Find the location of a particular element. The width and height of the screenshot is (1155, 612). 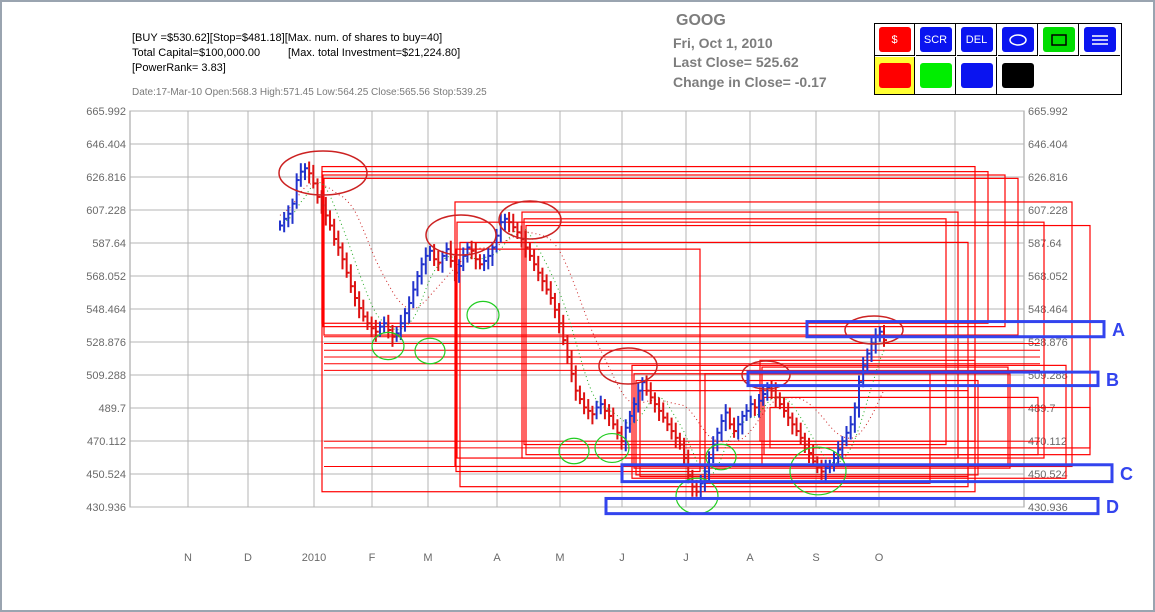

red-swatch-icon is located at coordinates (894, 75).